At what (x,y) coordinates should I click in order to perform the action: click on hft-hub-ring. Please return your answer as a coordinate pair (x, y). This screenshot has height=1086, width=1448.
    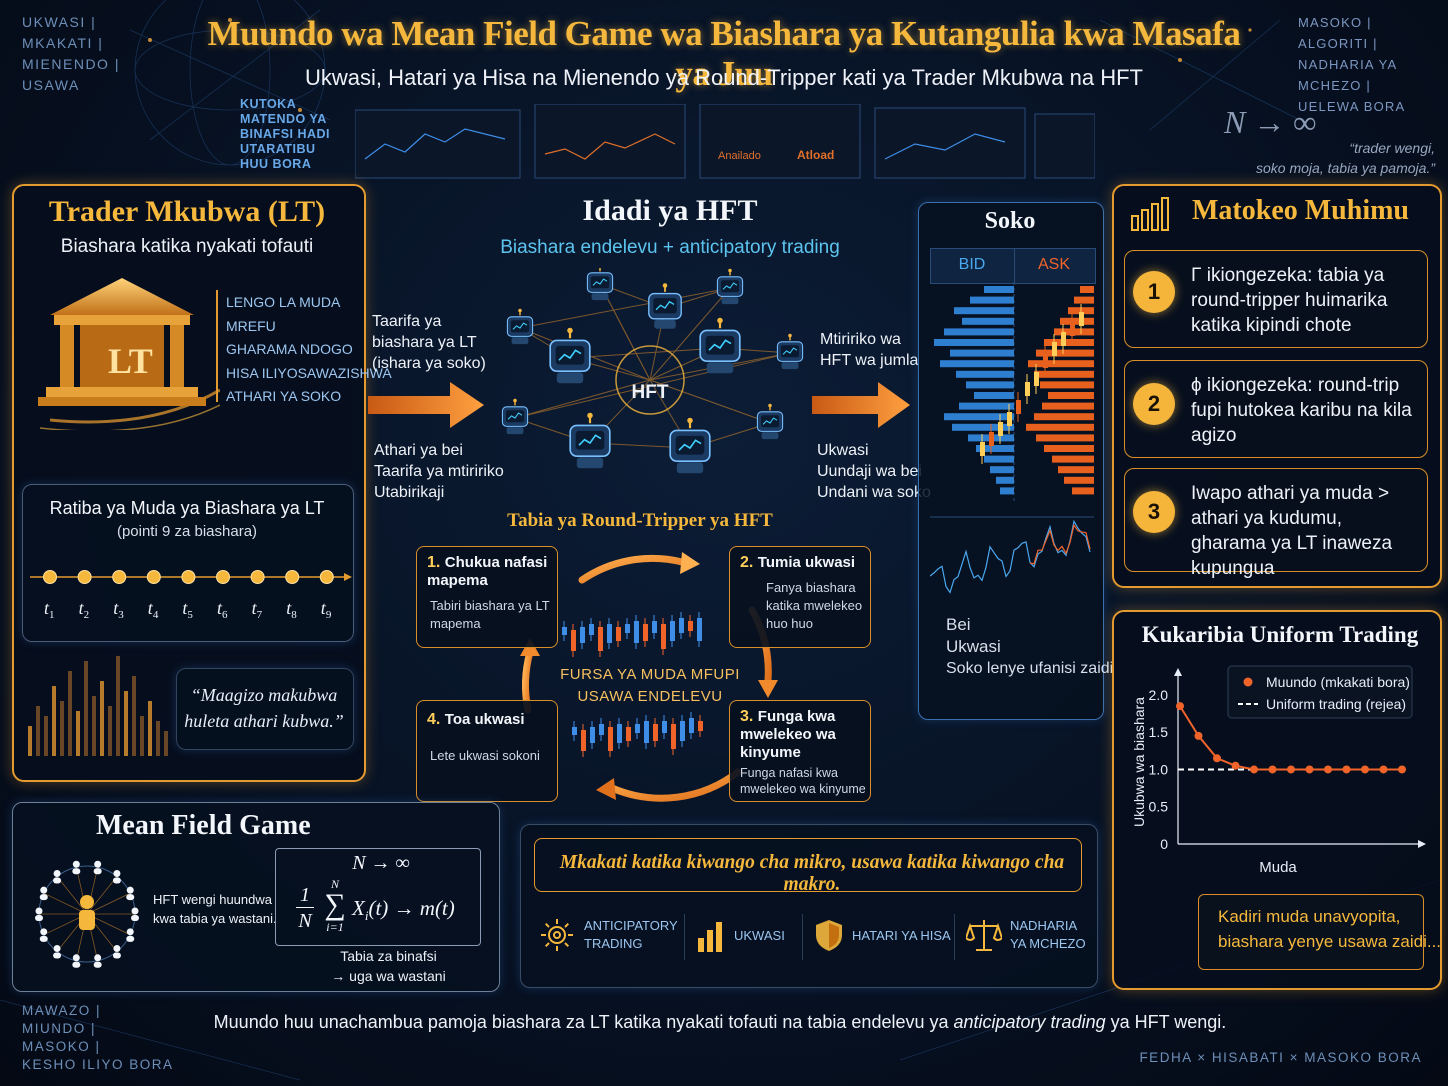
    Looking at the image, I should click on (650, 380).